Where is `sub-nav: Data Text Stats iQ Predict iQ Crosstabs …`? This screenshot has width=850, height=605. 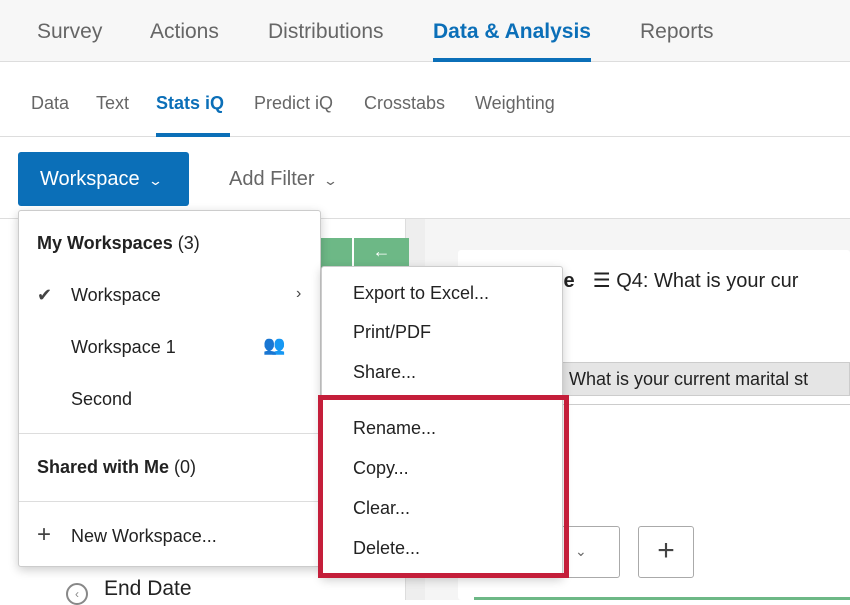 sub-nav: Data Text Stats iQ Predict iQ Crosstabs … is located at coordinates (425, 99).